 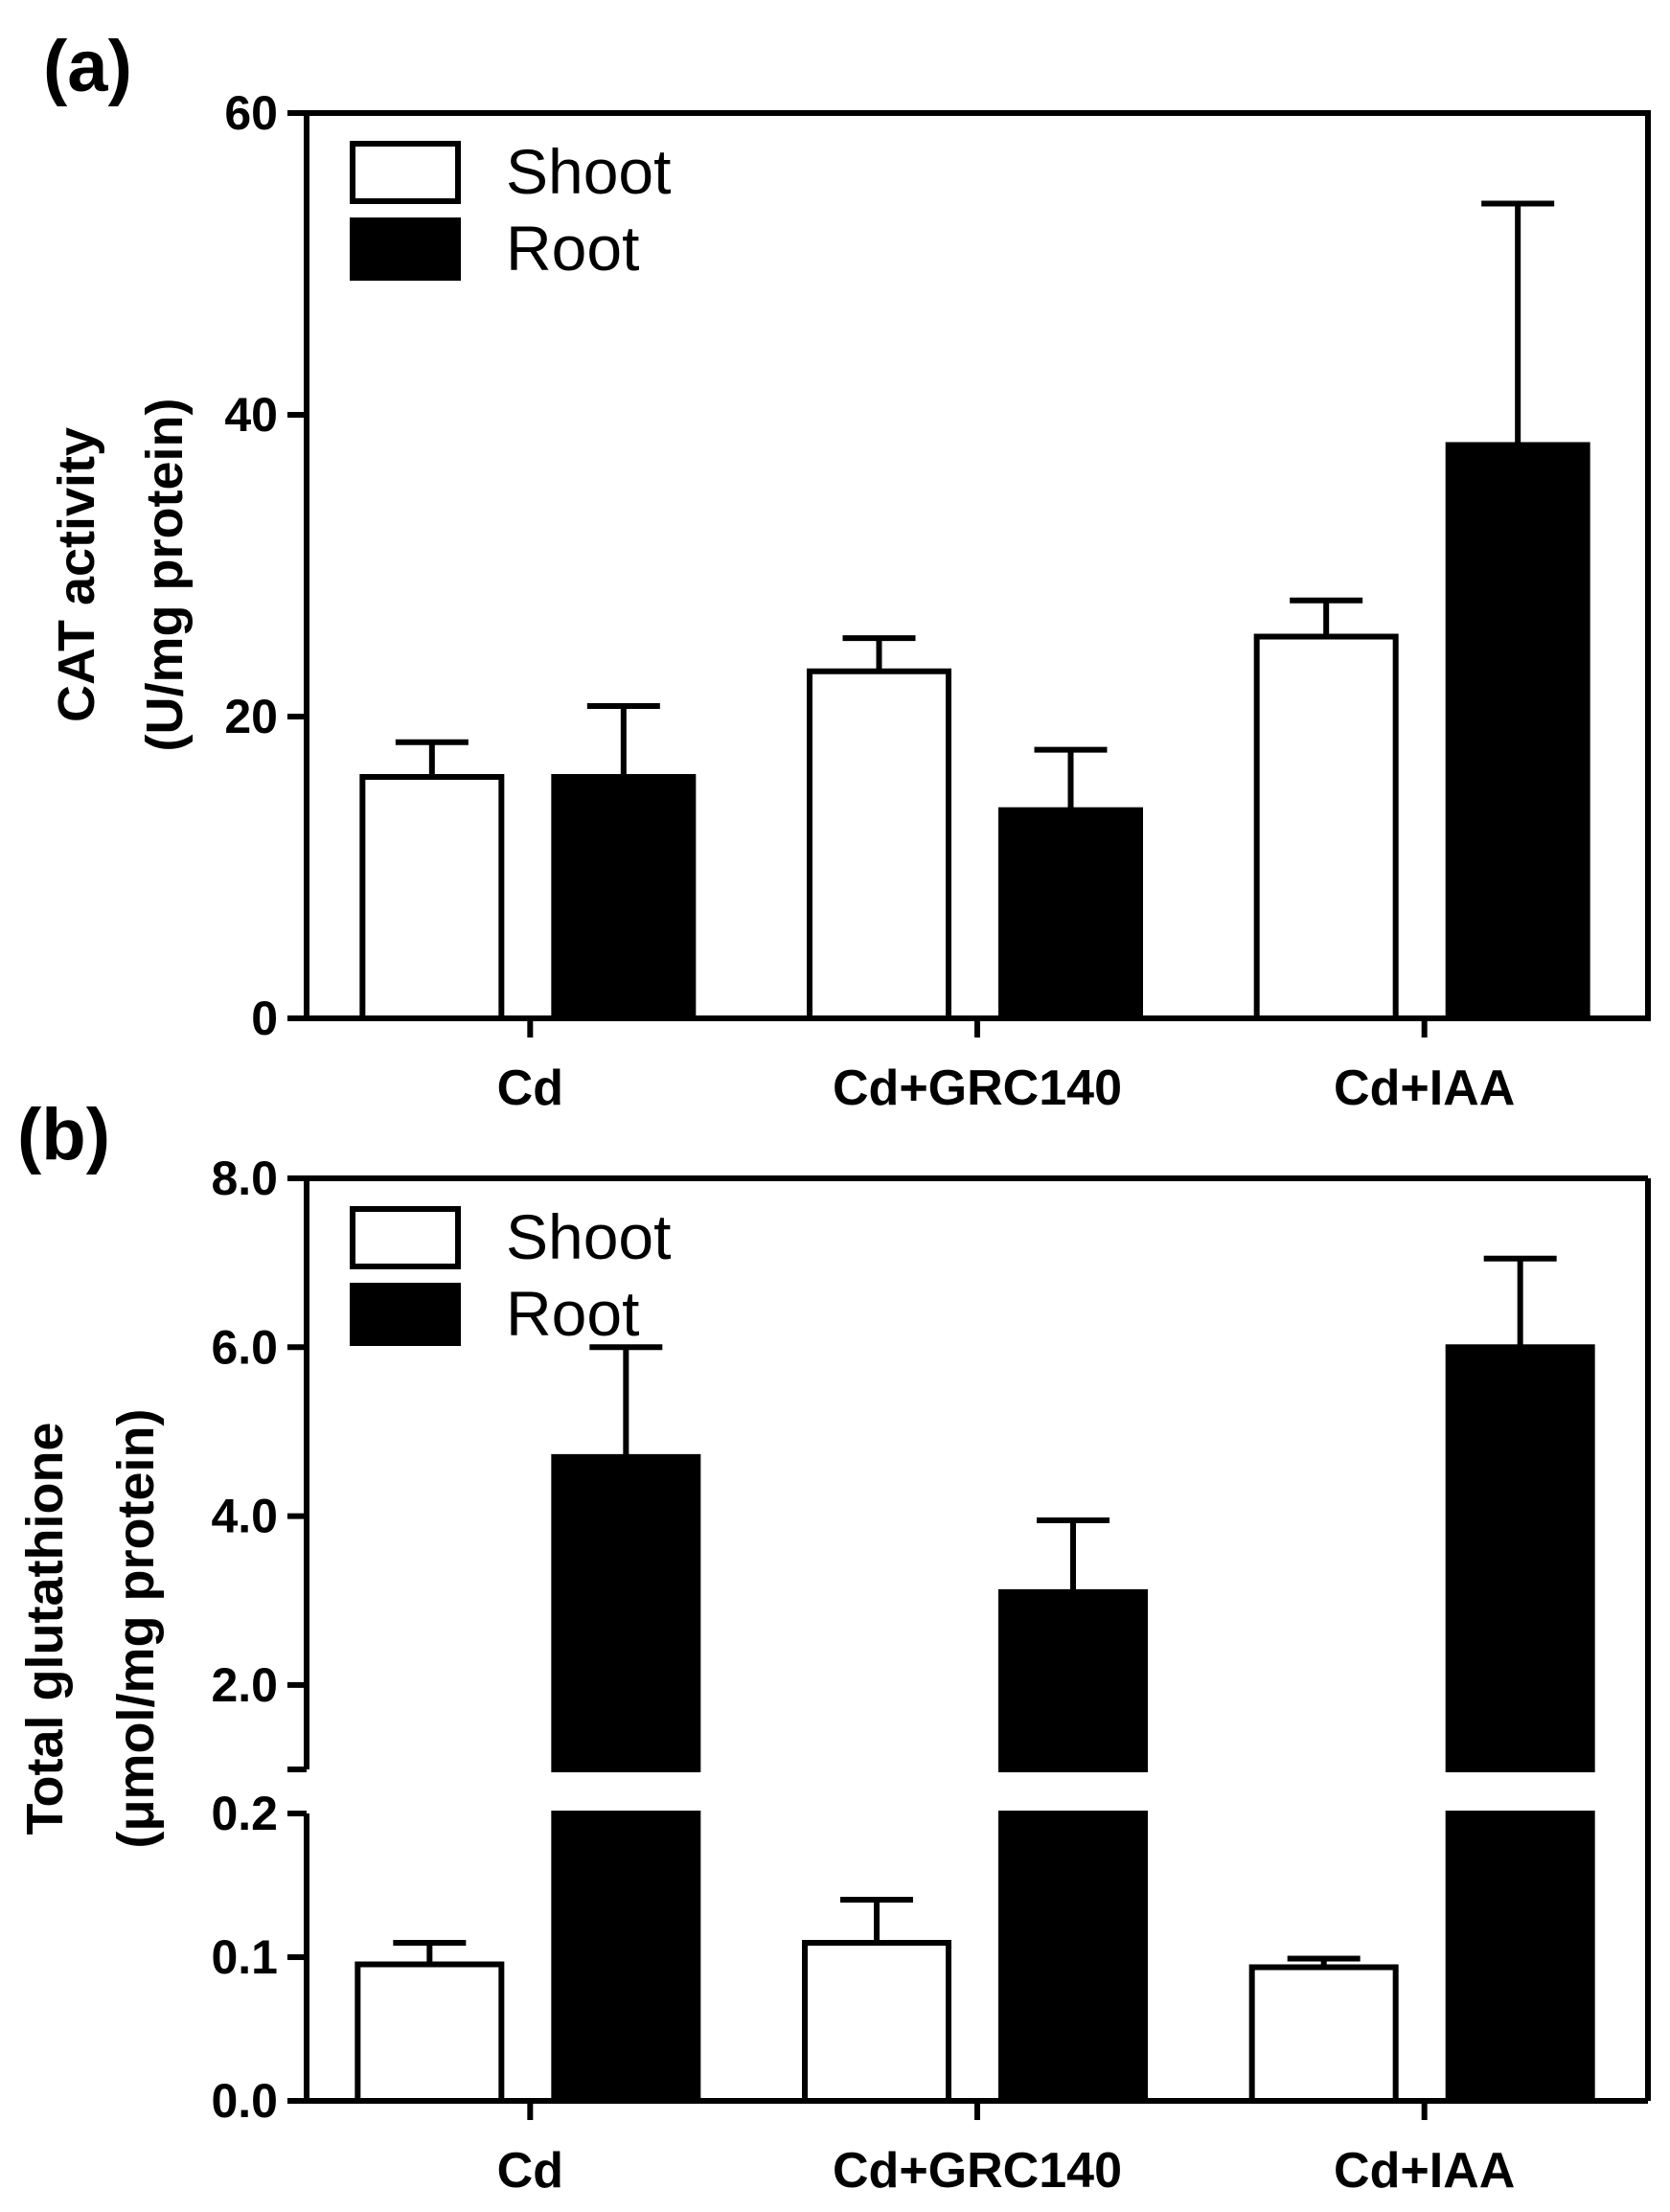 What do you see at coordinates (244, 1813) in the screenshot?
I see `panel-b-lower-ytick-label-2: 0.2` at bounding box center [244, 1813].